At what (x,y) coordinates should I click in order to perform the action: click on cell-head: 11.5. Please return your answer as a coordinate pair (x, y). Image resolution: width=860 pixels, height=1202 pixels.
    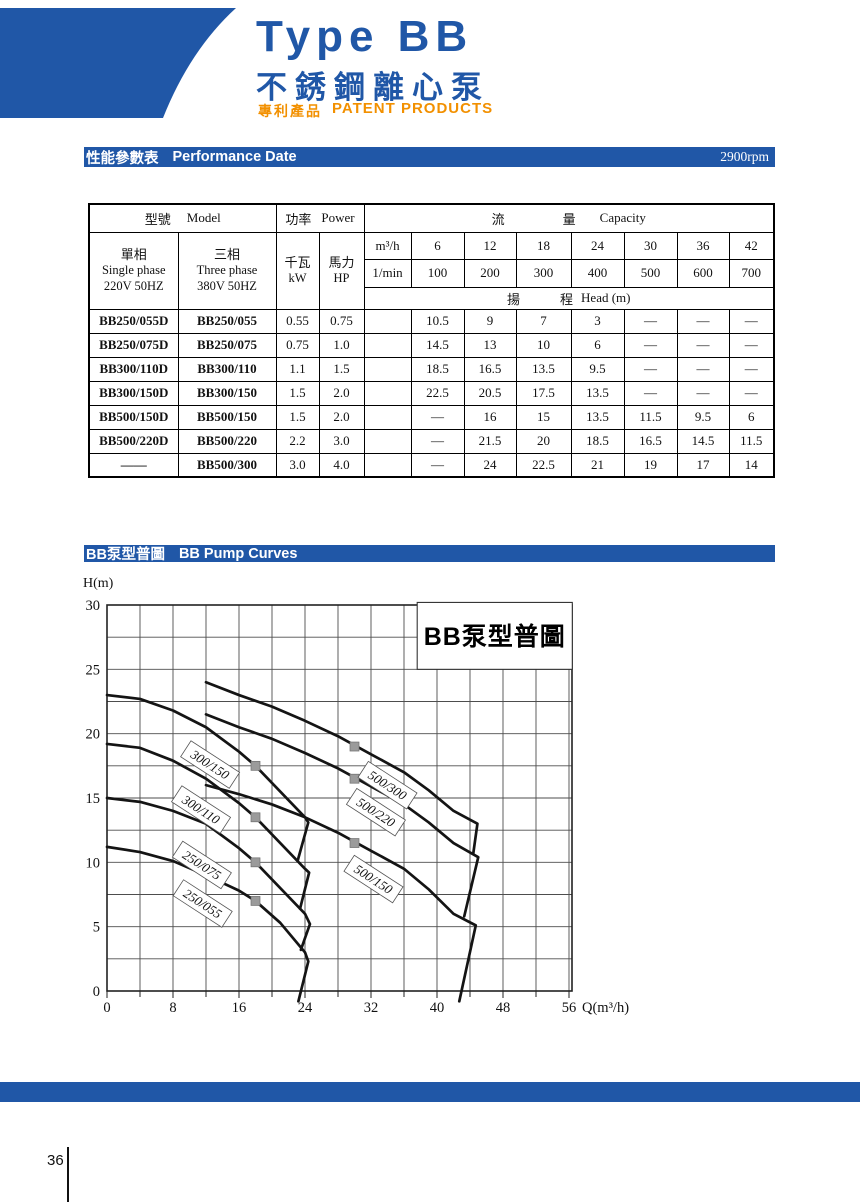
    Looking at the image, I should click on (751, 441).